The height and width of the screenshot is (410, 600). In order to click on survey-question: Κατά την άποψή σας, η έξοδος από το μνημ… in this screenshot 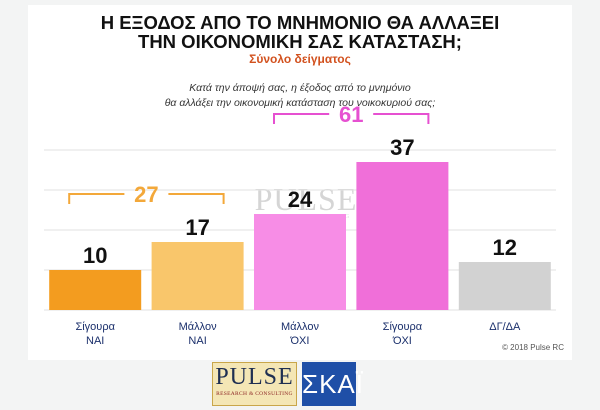, I will do `click(300, 96)`.